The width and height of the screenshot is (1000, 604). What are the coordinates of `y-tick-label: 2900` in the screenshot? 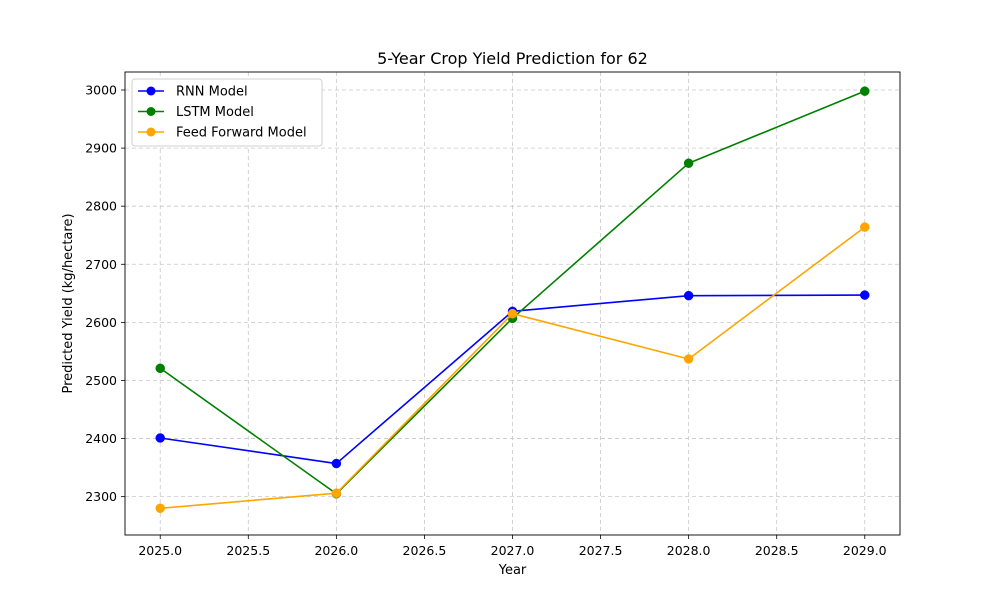 It's located at (101, 148).